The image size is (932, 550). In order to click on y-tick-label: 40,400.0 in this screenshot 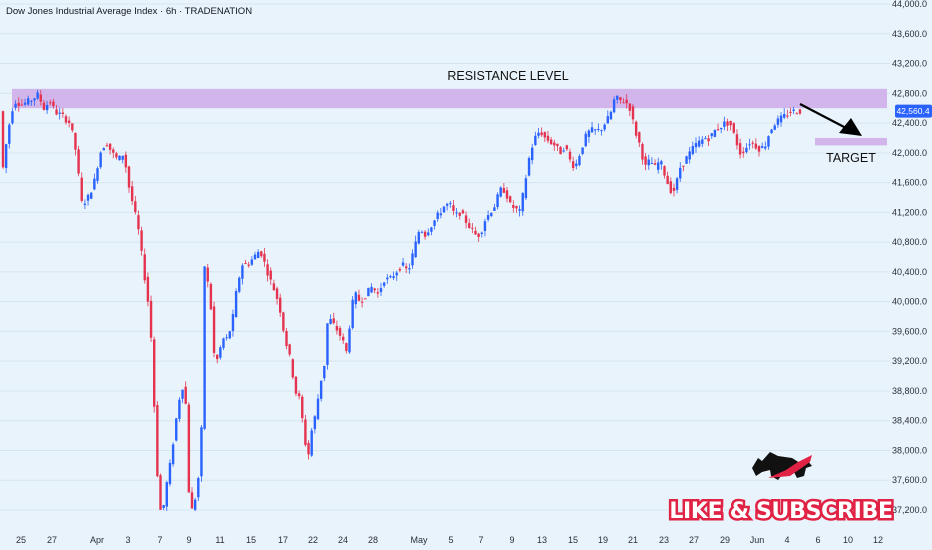, I will do `click(909, 272)`.